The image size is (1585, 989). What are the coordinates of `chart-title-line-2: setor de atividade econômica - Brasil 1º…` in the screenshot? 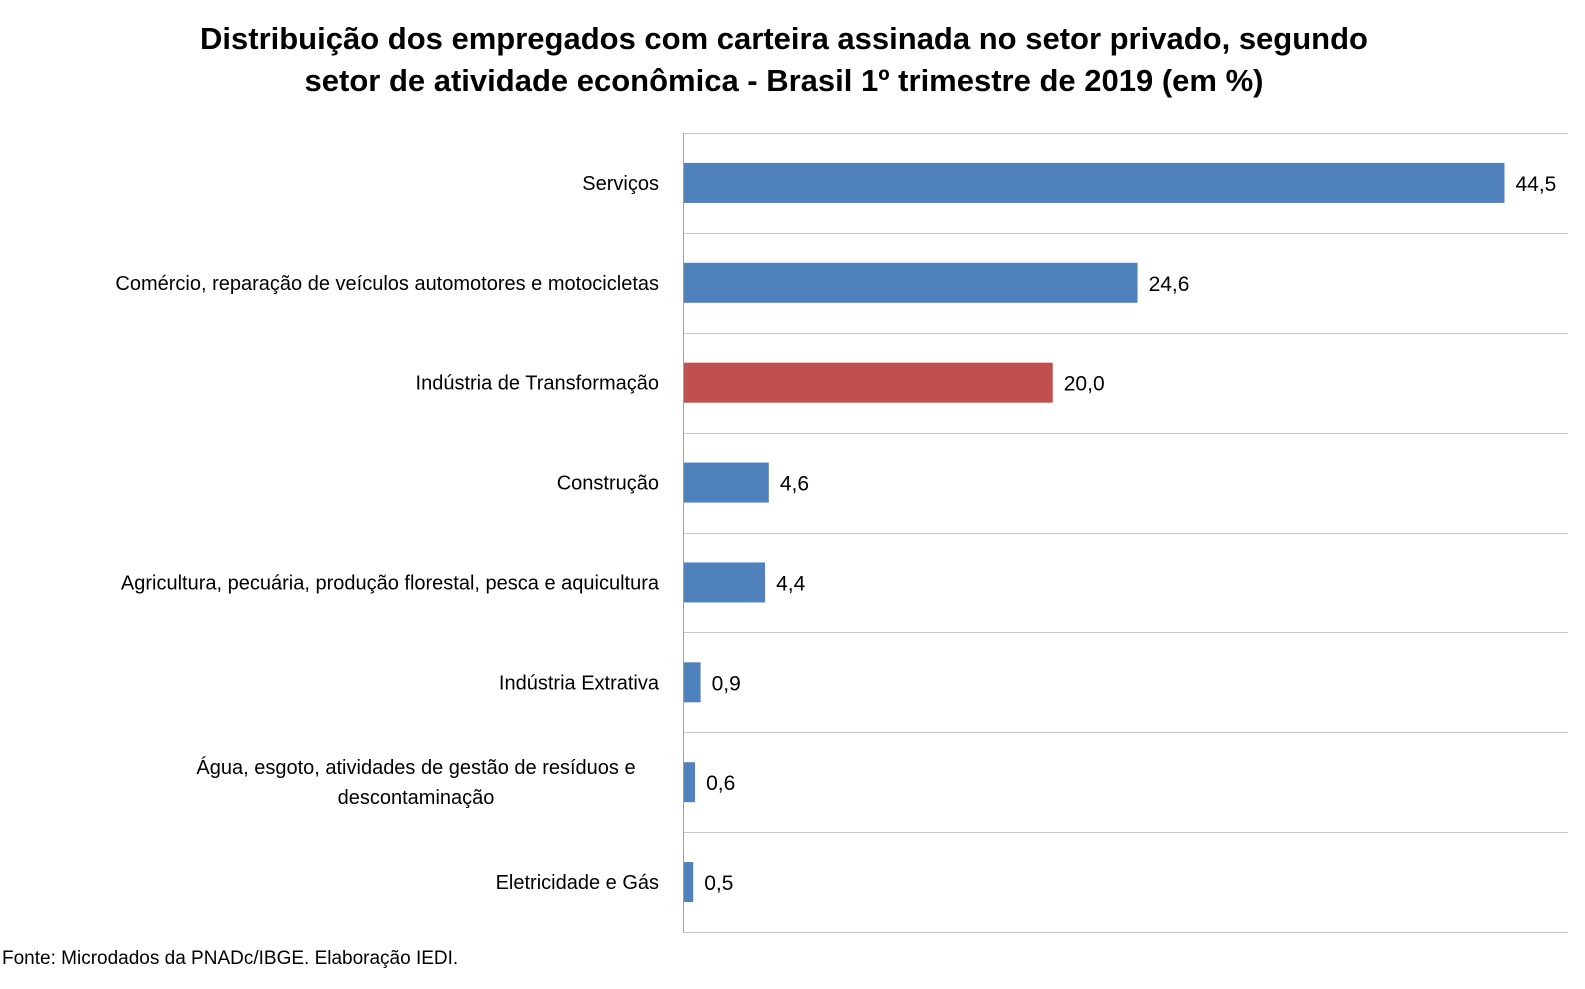 It's located at (784, 80).